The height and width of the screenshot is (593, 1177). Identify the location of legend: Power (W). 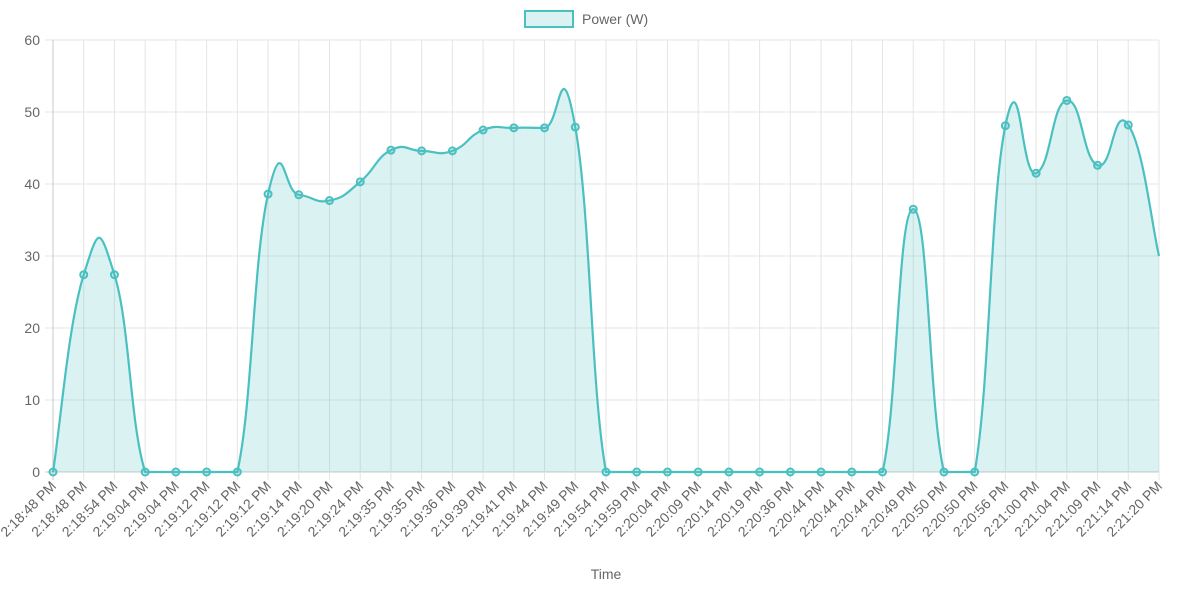
(586, 19).